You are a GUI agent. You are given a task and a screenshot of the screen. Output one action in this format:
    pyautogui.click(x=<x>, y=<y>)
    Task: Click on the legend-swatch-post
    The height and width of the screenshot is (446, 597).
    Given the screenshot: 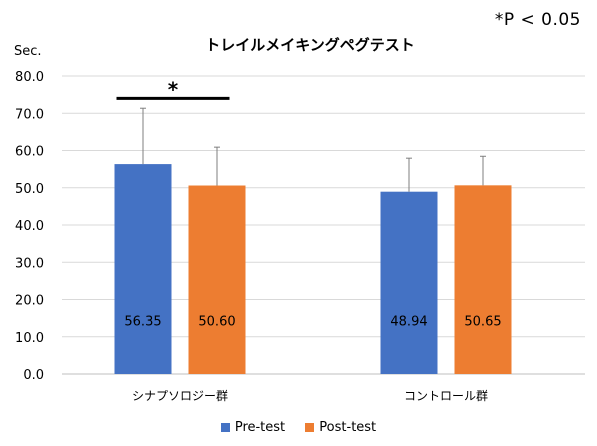 What is the action you would take?
    pyautogui.click(x=310, y=427)
    